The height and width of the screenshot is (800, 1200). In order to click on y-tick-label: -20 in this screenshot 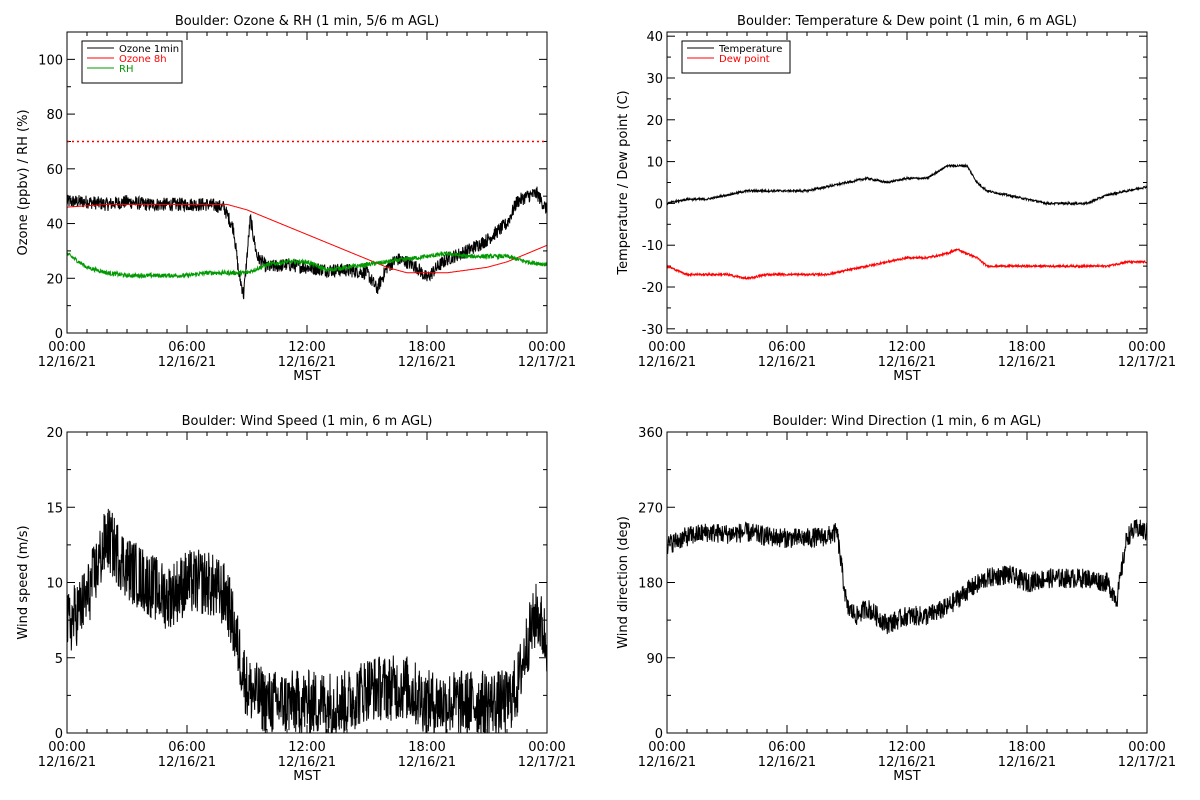, I will do `click(652, 288)`.